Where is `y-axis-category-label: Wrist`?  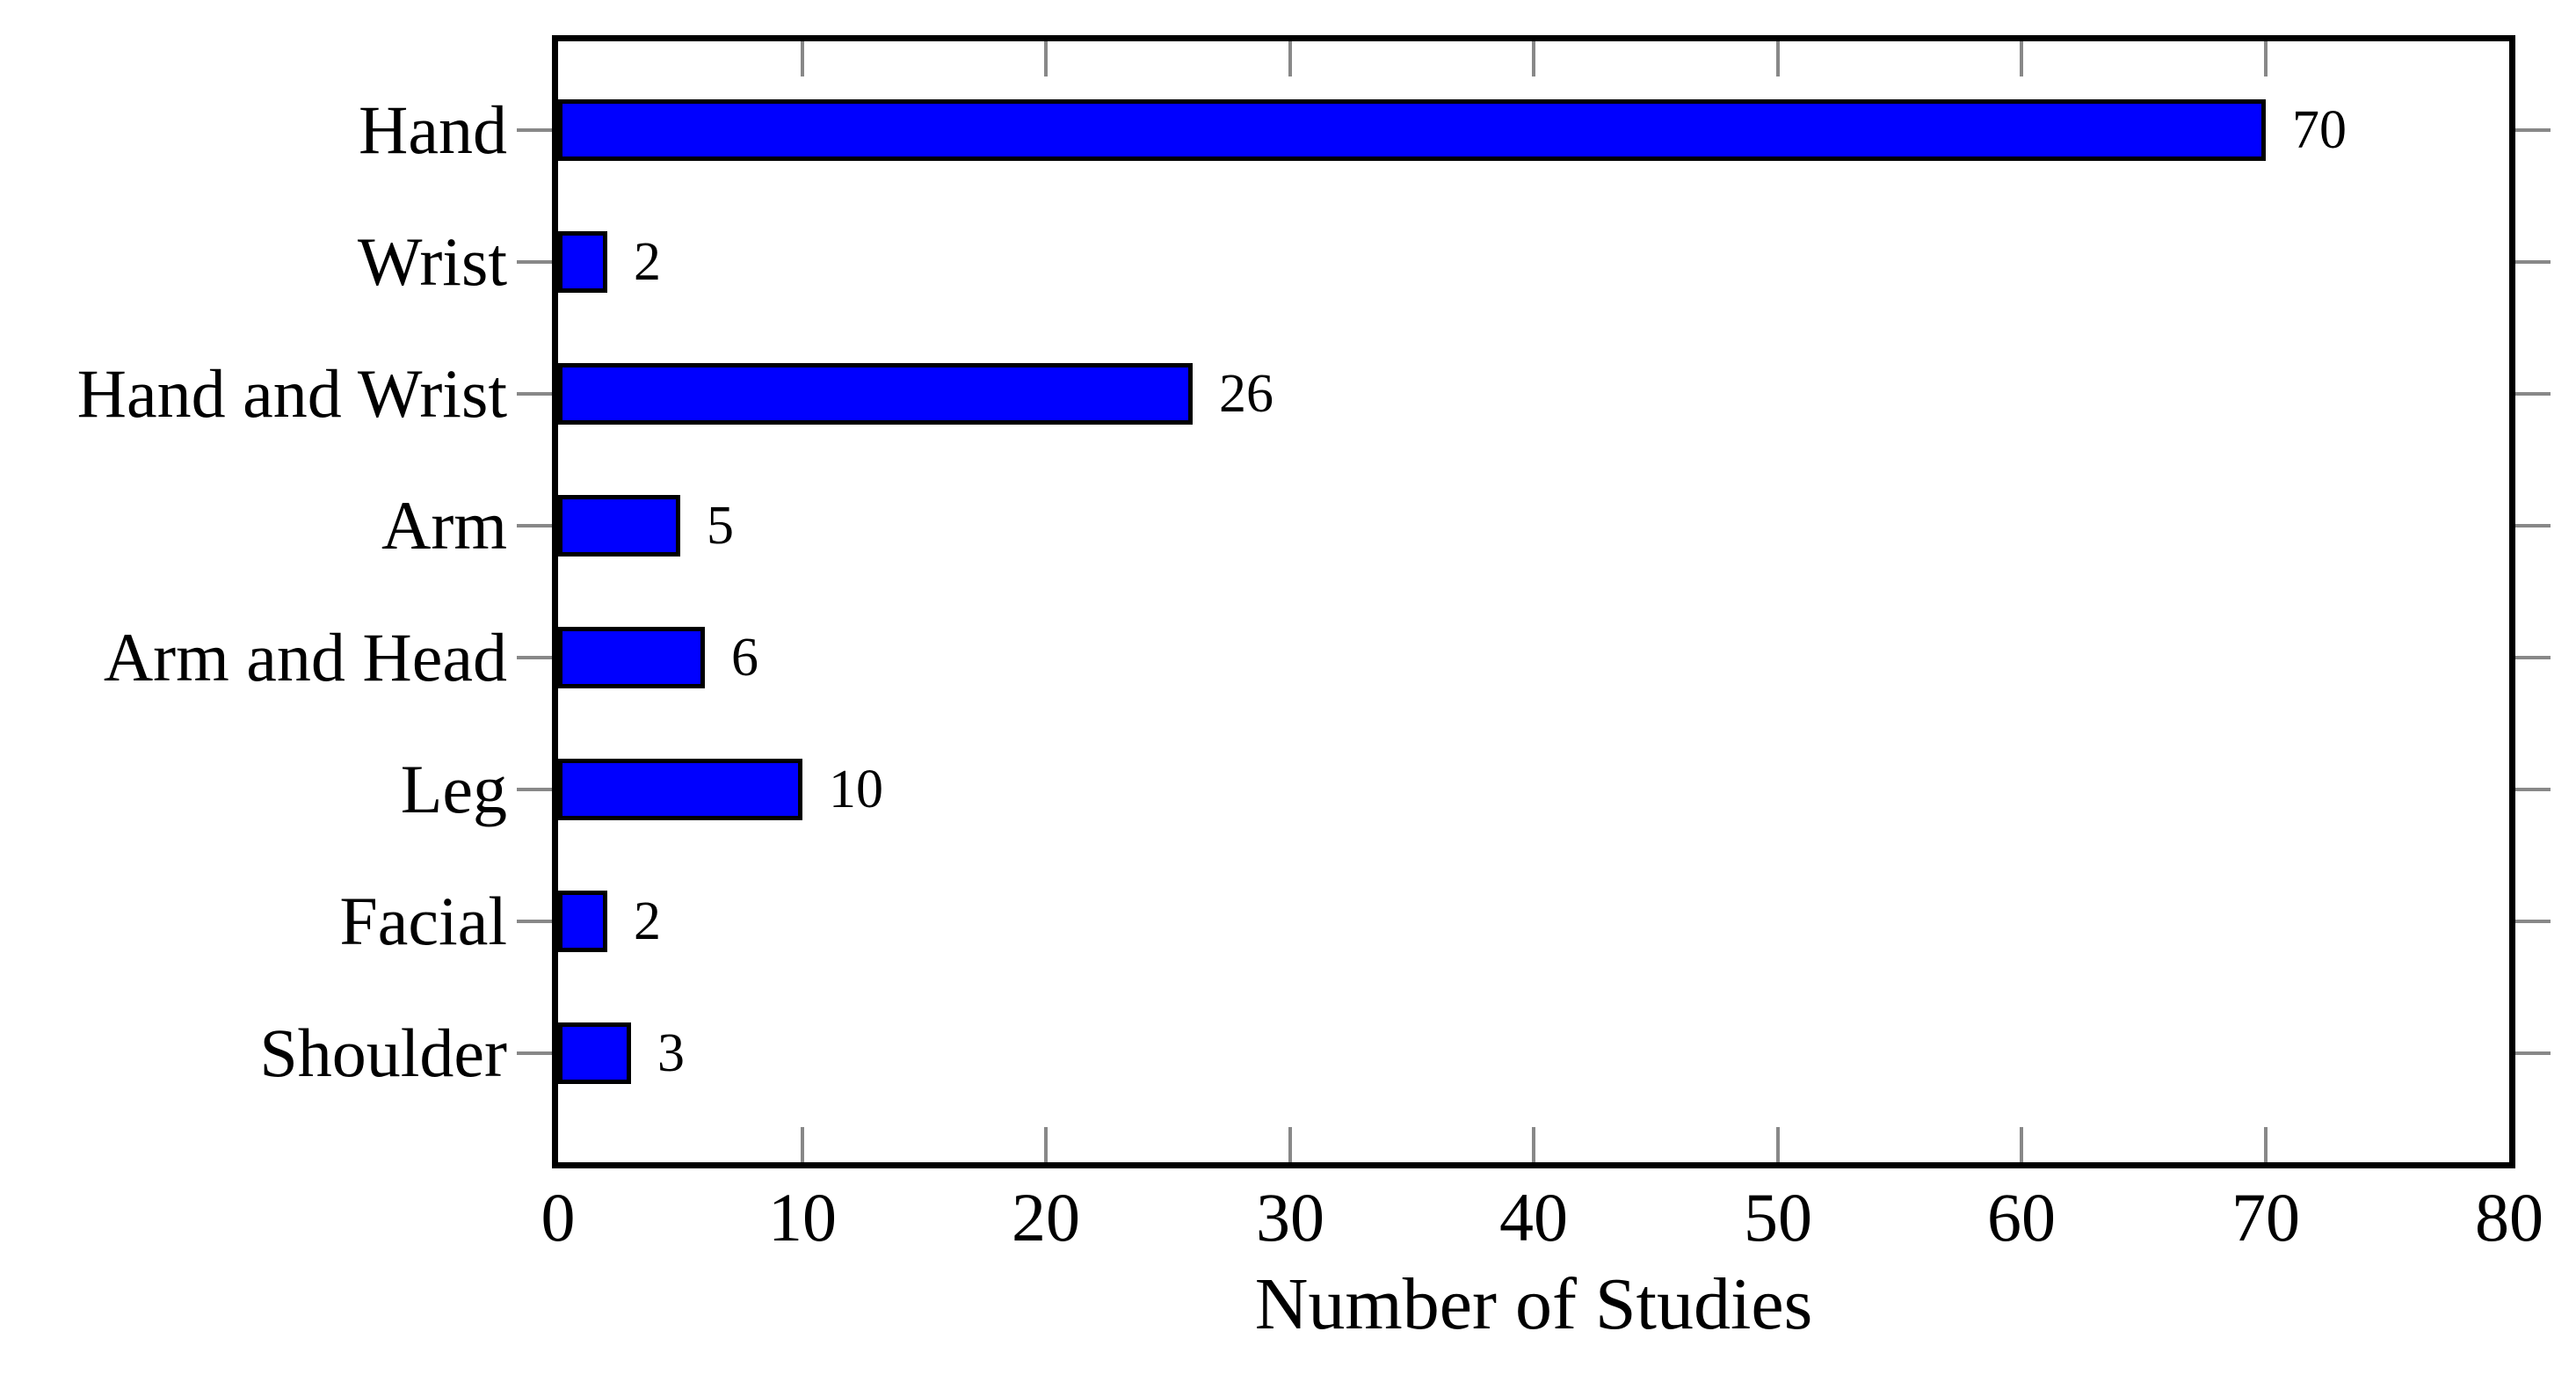 y-axis-category-label: Wrist is located at coordinates (432, 261).